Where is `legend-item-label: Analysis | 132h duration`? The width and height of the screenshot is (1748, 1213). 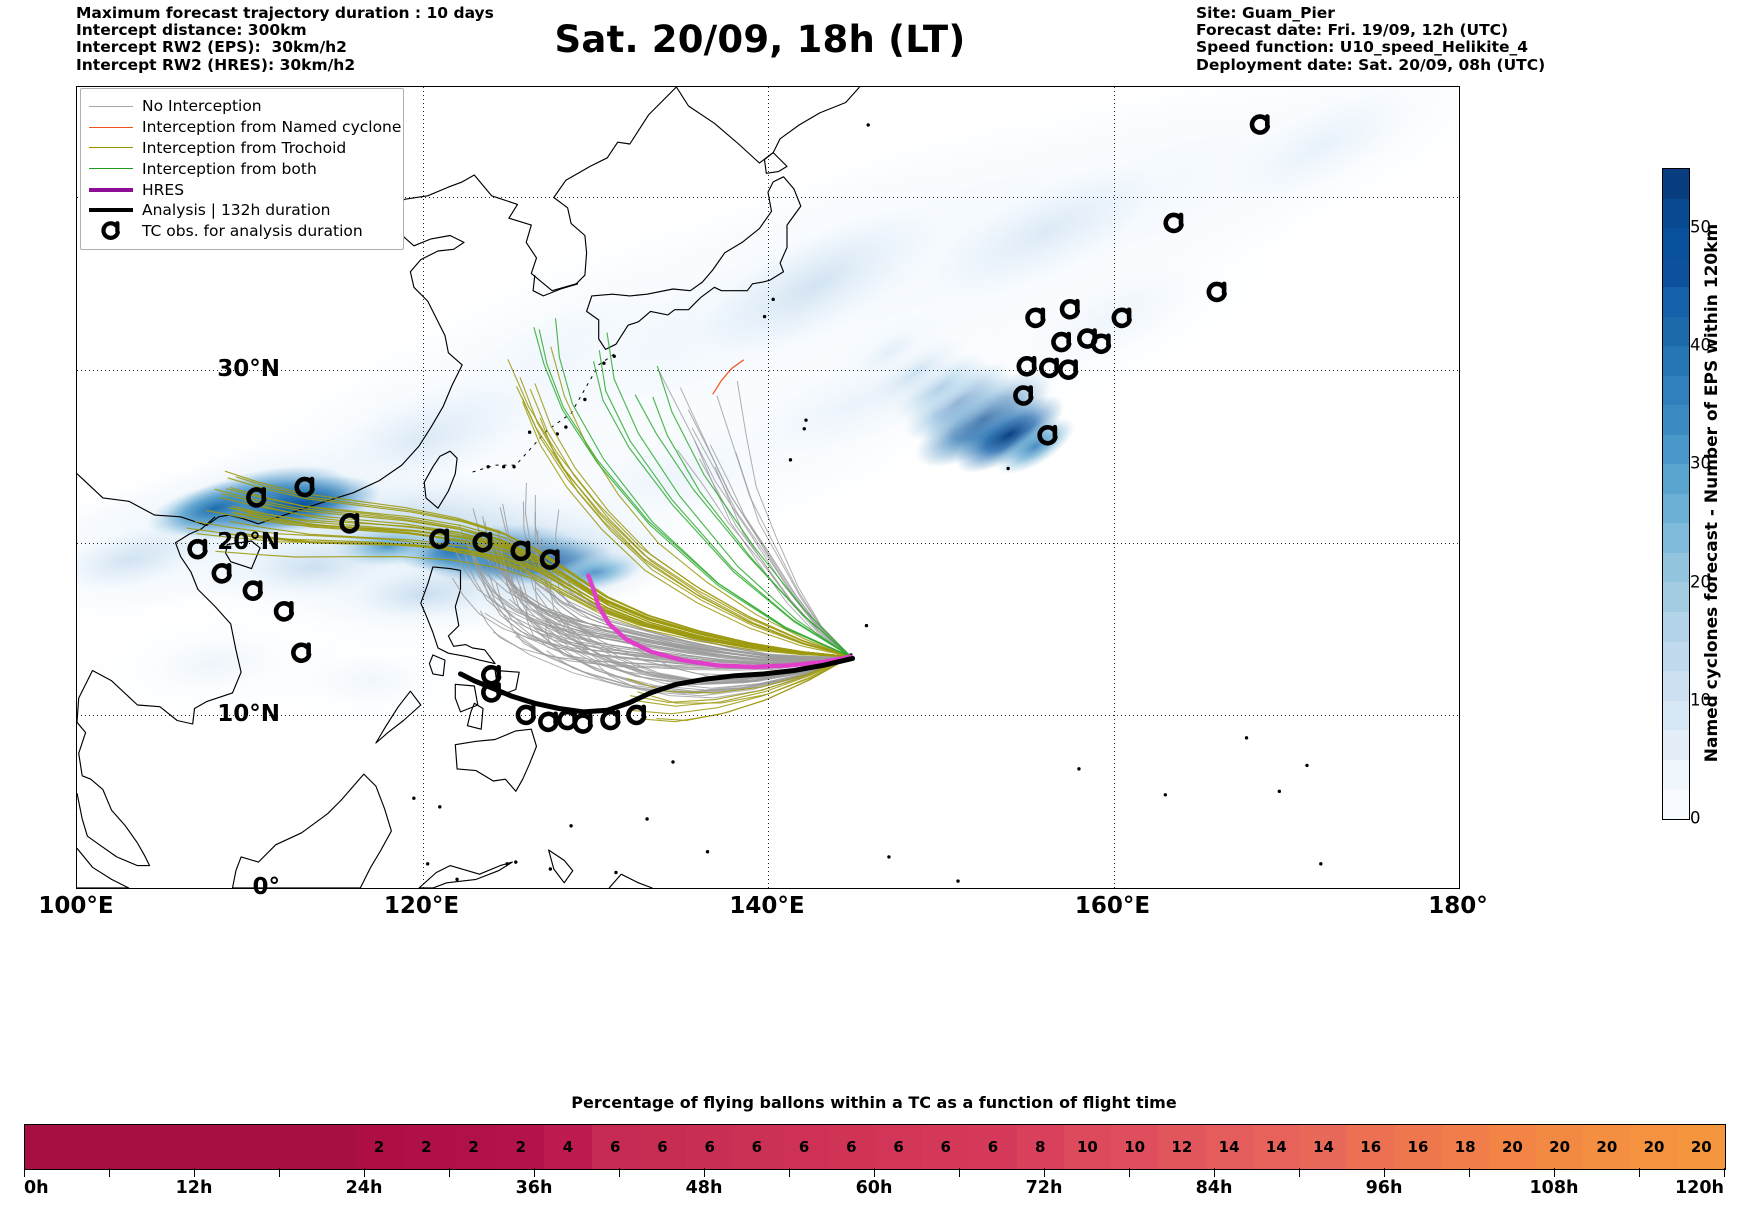 legend-item-label: Analysis | 132h duration is located at coordinates (236, 210).